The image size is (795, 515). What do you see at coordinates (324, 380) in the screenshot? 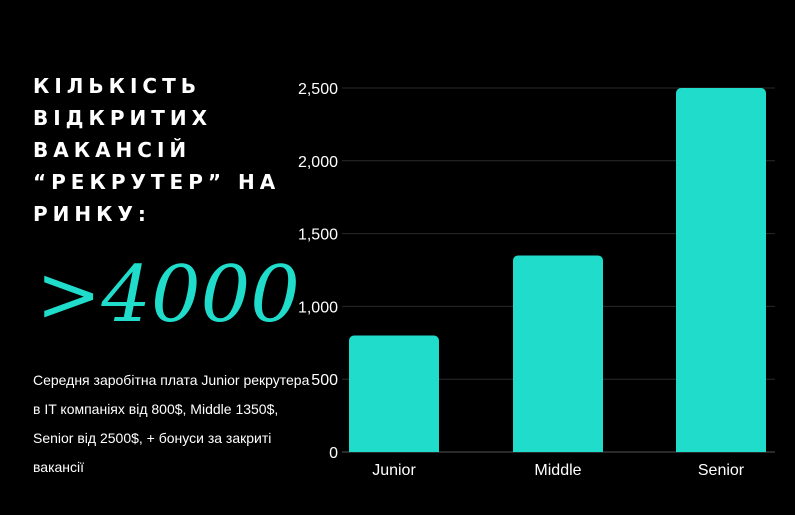
I see `y-tick-label: 500` at bounding box center [324, 380].